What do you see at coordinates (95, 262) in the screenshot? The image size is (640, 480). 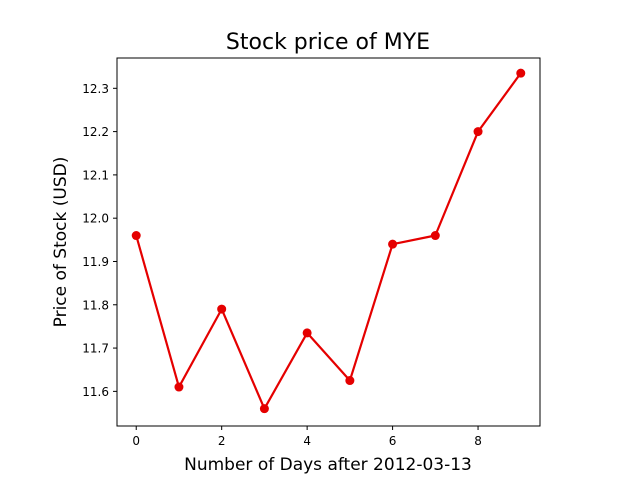 I see `y-tick-label: 11.9` at bounding box center [95, 262].